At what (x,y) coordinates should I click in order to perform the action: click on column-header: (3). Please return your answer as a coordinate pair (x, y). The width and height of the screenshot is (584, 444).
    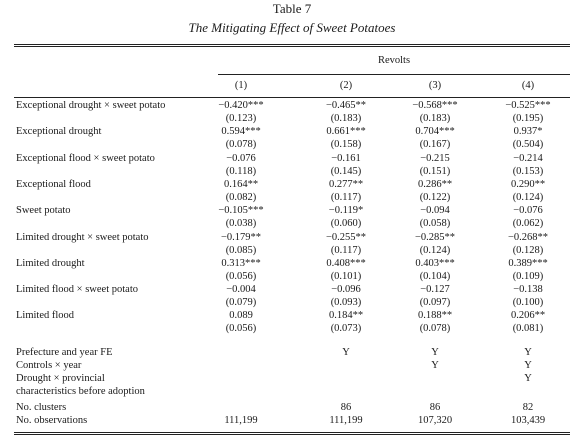
    Looking at the image, I should click on (435, 85).